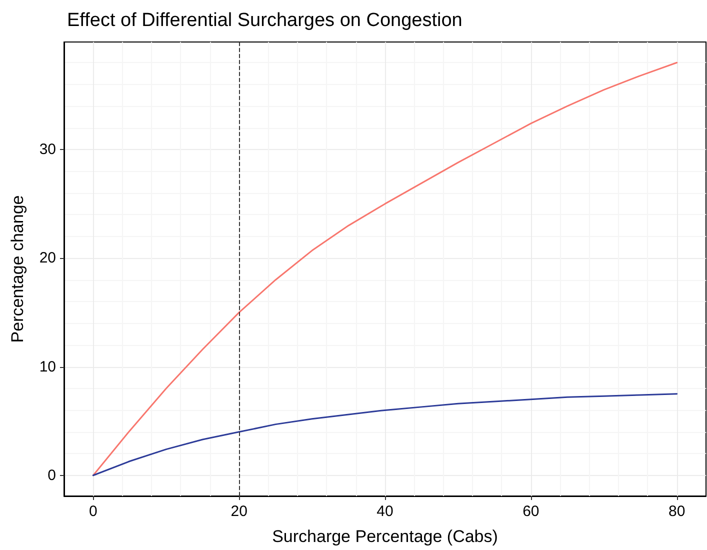 This screenshot has width=707, height=550. I want to click on x-axis-title: Surcharge Percentage (Cabs), so click(385, 536).